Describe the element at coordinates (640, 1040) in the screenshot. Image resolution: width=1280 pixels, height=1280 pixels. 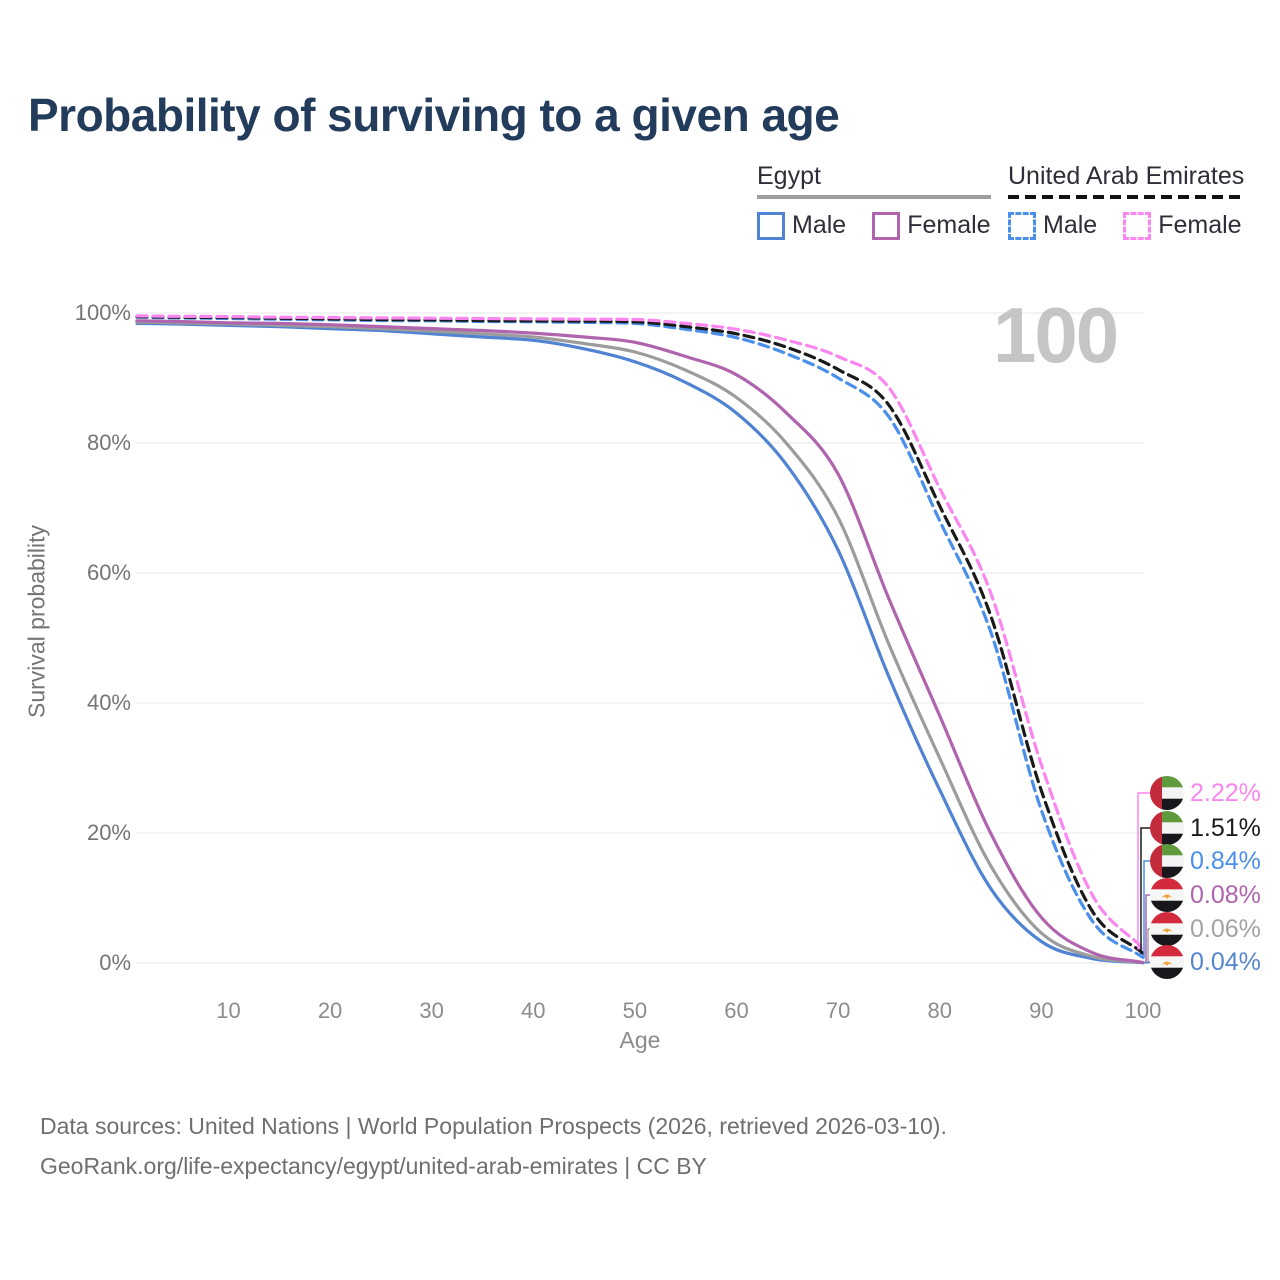
I see `x-axis-title: Age` at that location.